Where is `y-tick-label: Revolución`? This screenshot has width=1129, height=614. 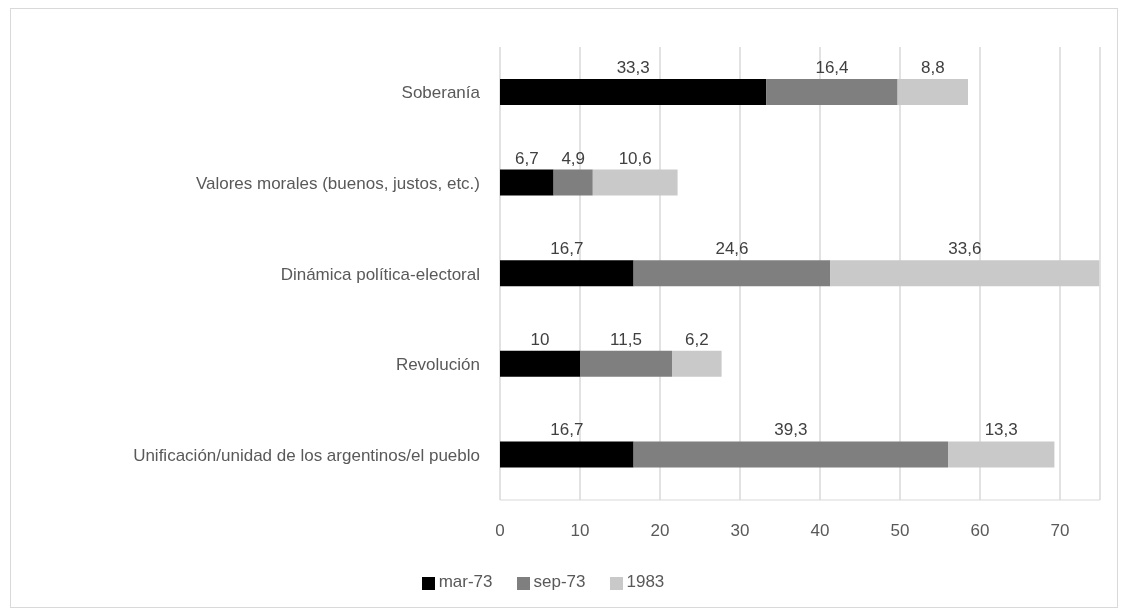
y-tick-label: Revolución is located at coordinates (437, 365).